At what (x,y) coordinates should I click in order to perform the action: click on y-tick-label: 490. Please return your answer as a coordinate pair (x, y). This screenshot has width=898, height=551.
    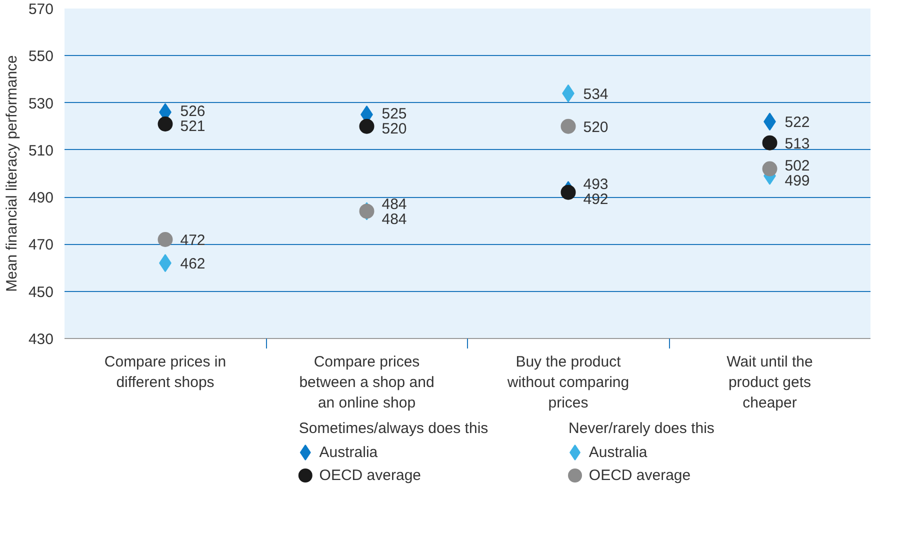
    Looking at the image, I should click on (41, 198).